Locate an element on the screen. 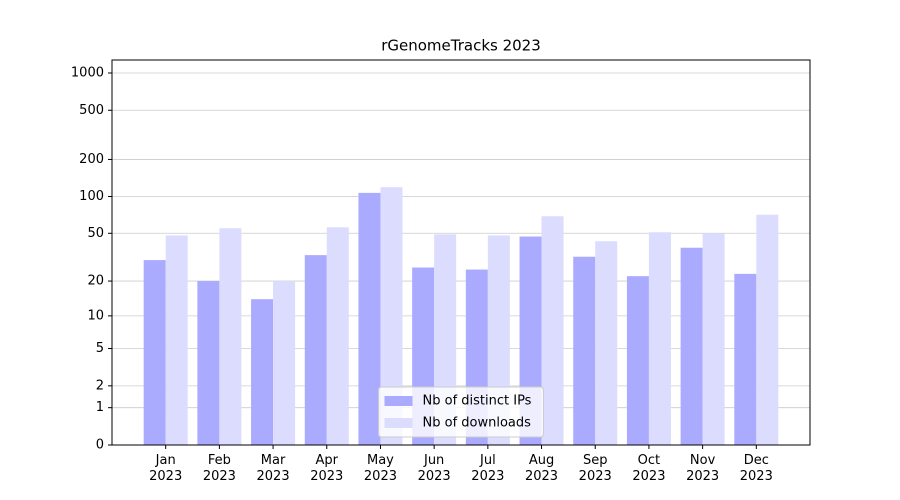 The width and height of the screenshot is (900, 500). y-tick-label: 10 is located at coordinates (95, 315).